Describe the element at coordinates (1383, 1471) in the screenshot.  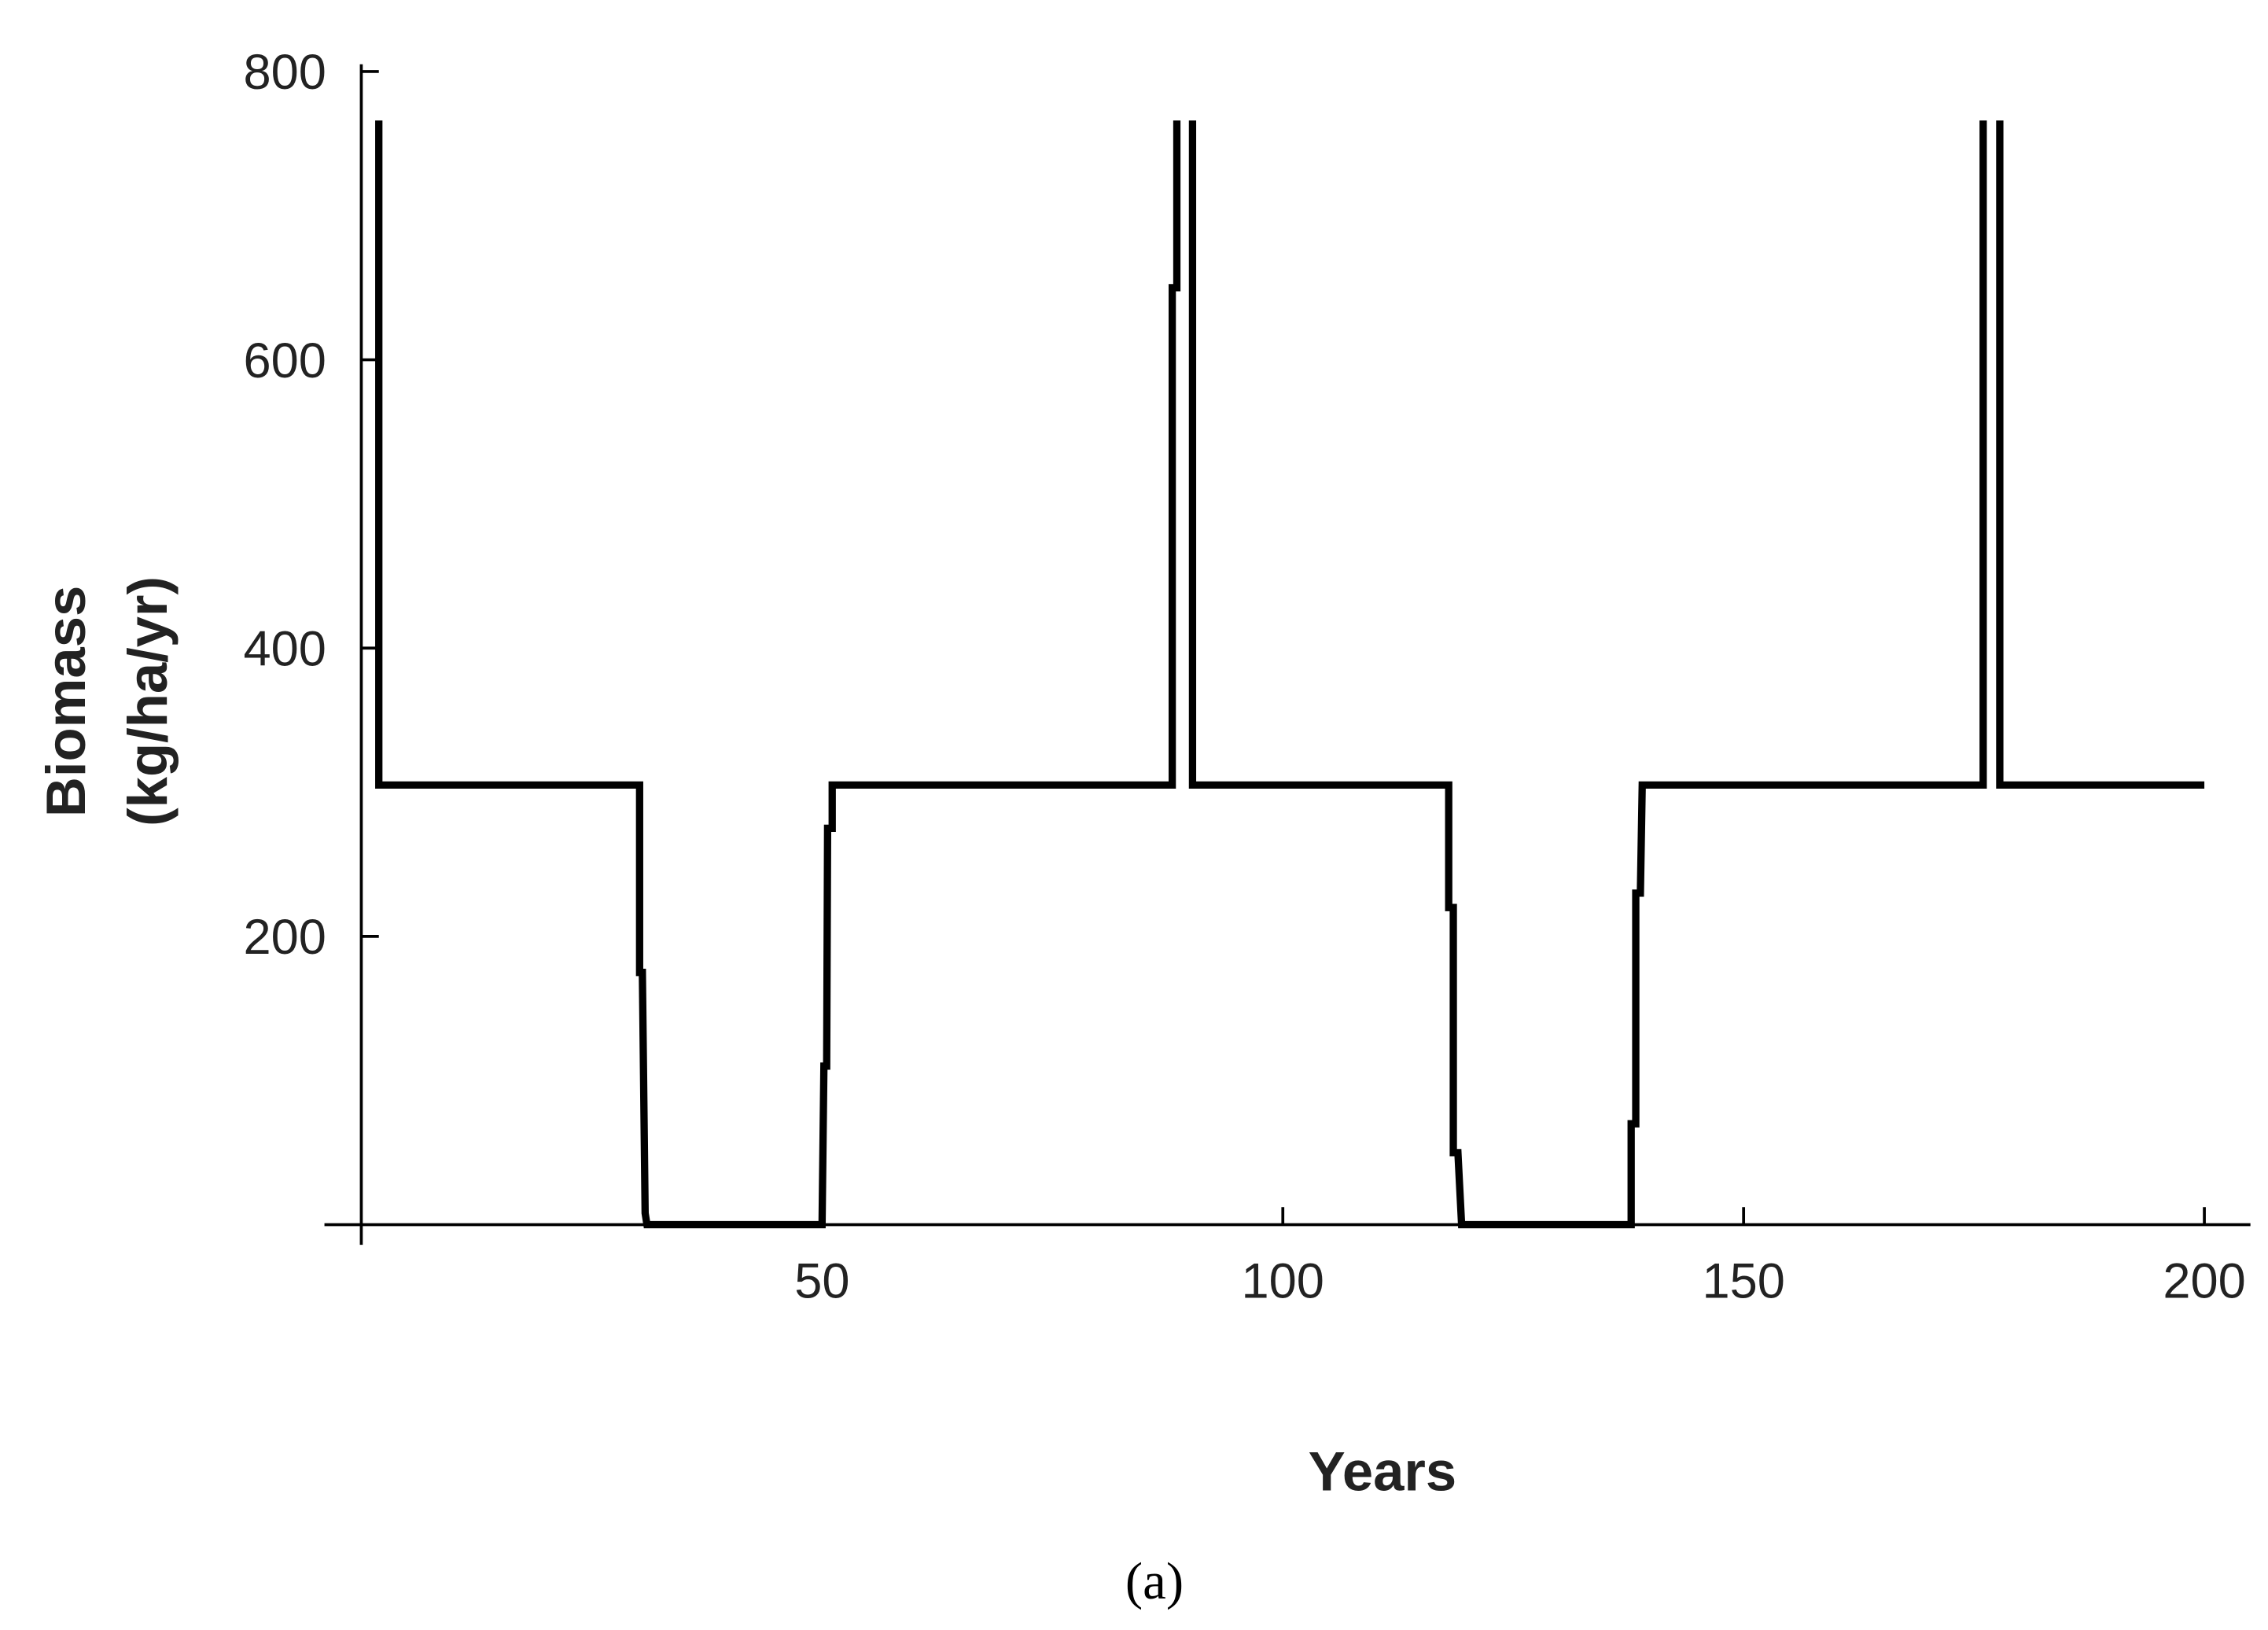
I see `x-axis-label: Years` at that location.